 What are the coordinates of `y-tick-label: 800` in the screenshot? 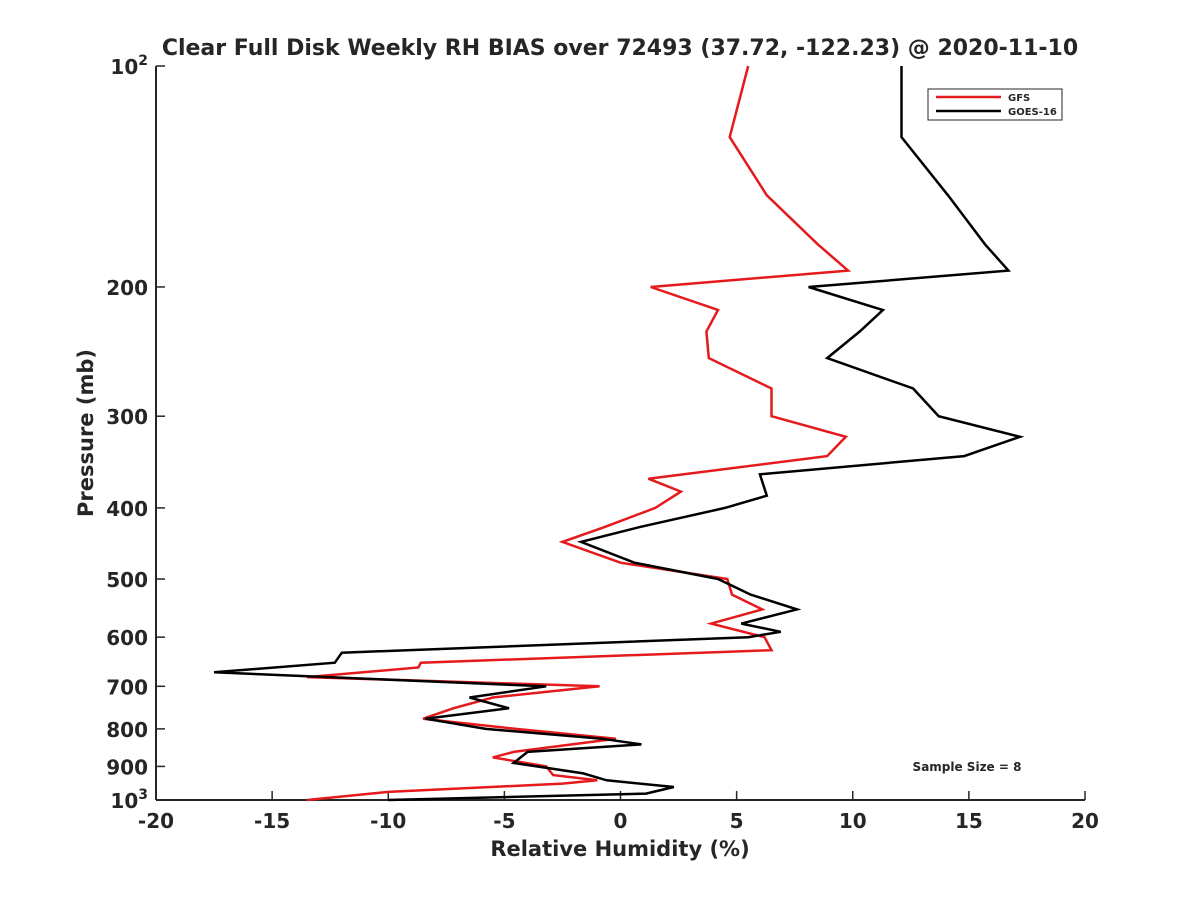 It's located at (127, 730).